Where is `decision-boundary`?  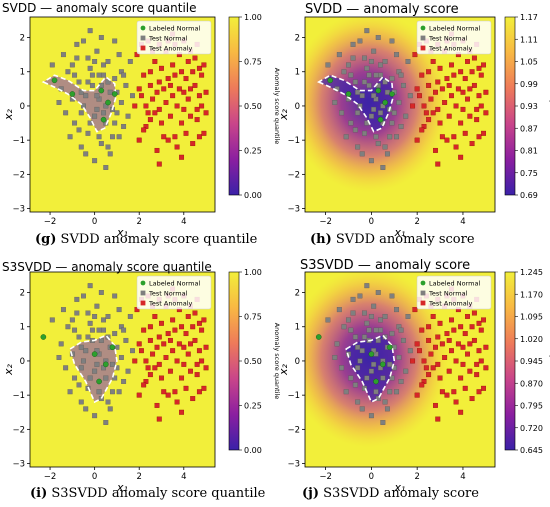 decision-boundary is located at coordinates (79, 103).